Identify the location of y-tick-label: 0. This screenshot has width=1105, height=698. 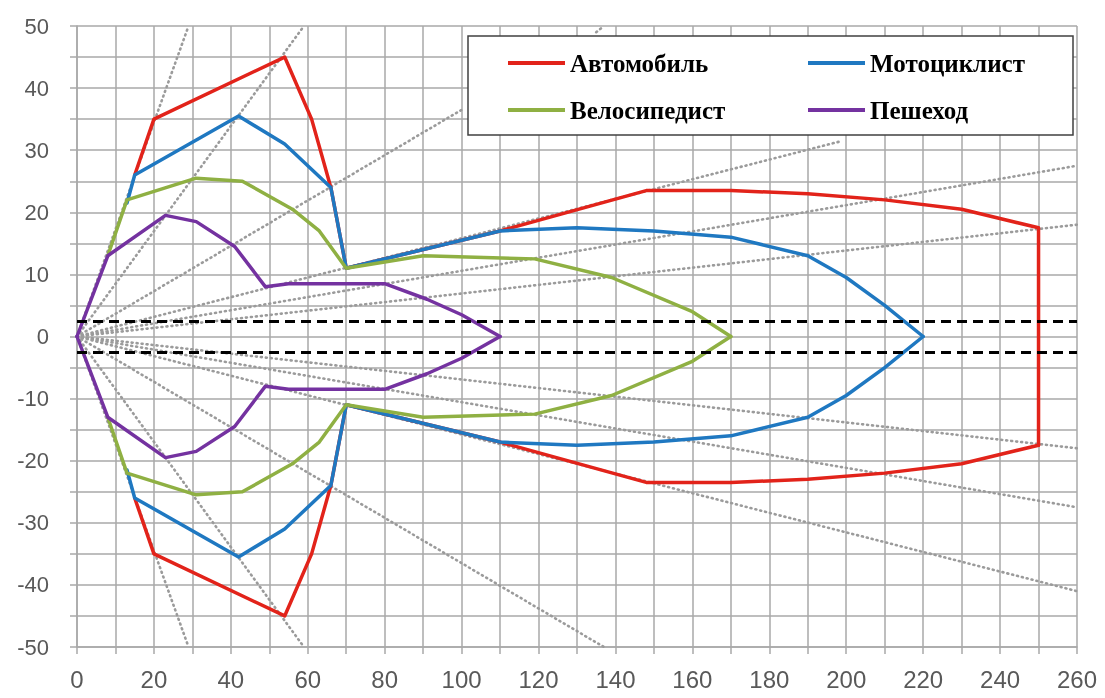
(42, 336).